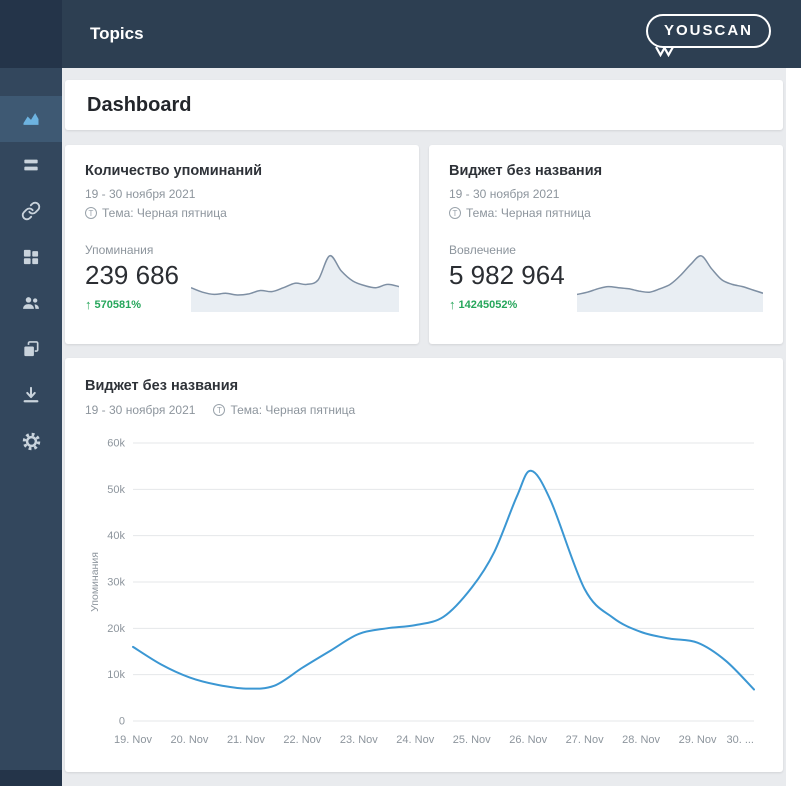  What do you see at coordinates (116, 536) in the screenshot?
I see `svg-text: 40k` at bounding box center [116, 536].